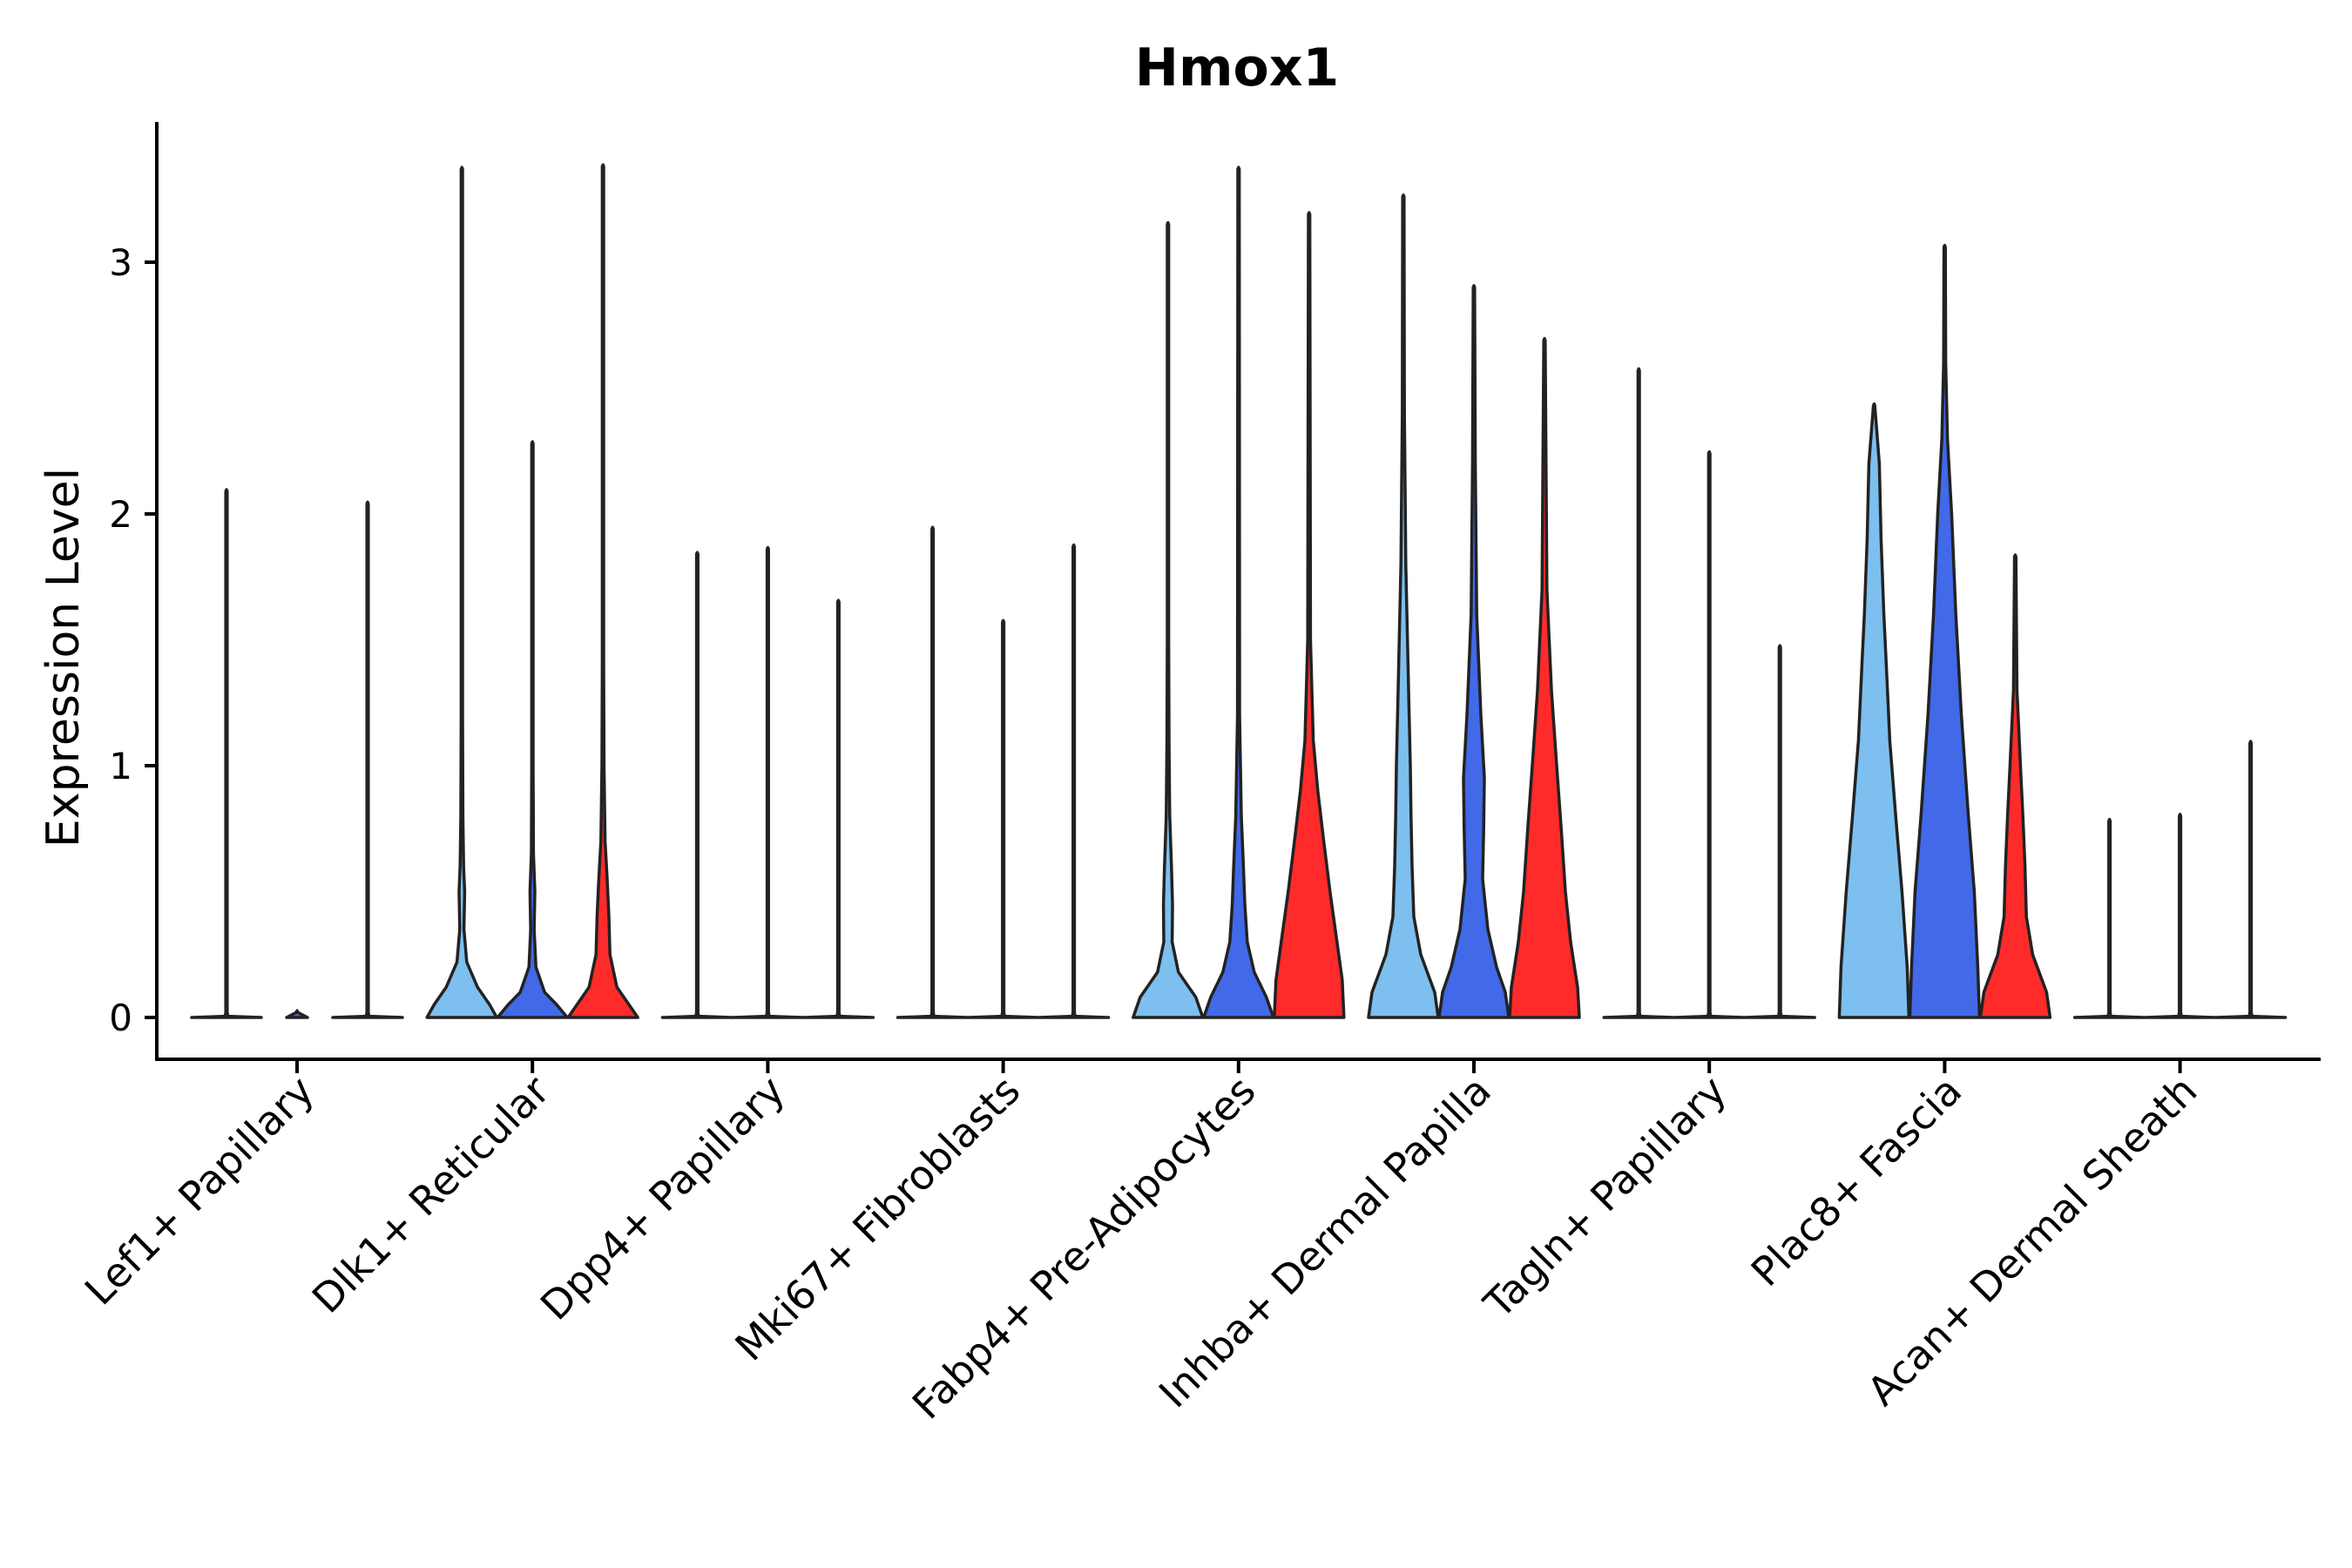  I want to click on y-tick-label: 0, so click(120, 1018).